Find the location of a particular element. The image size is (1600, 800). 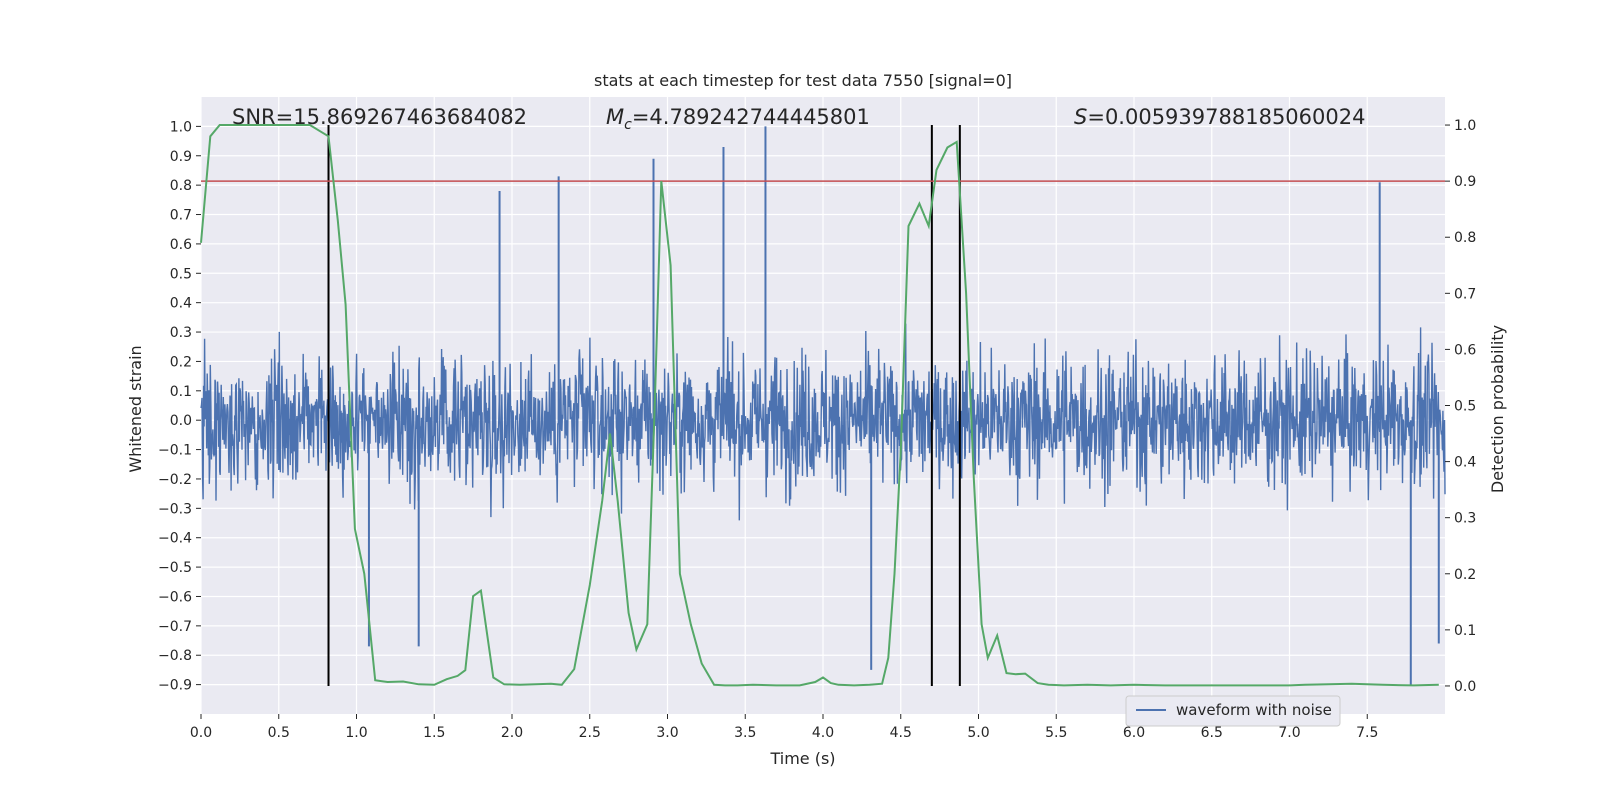

x-tick-label: 3.5 is located at coordinates (745, 733).